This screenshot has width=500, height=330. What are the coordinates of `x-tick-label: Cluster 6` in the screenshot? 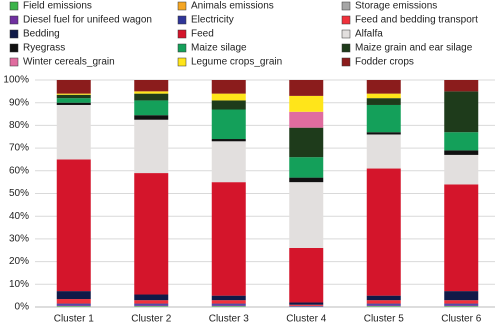 It's located at (461, 319).